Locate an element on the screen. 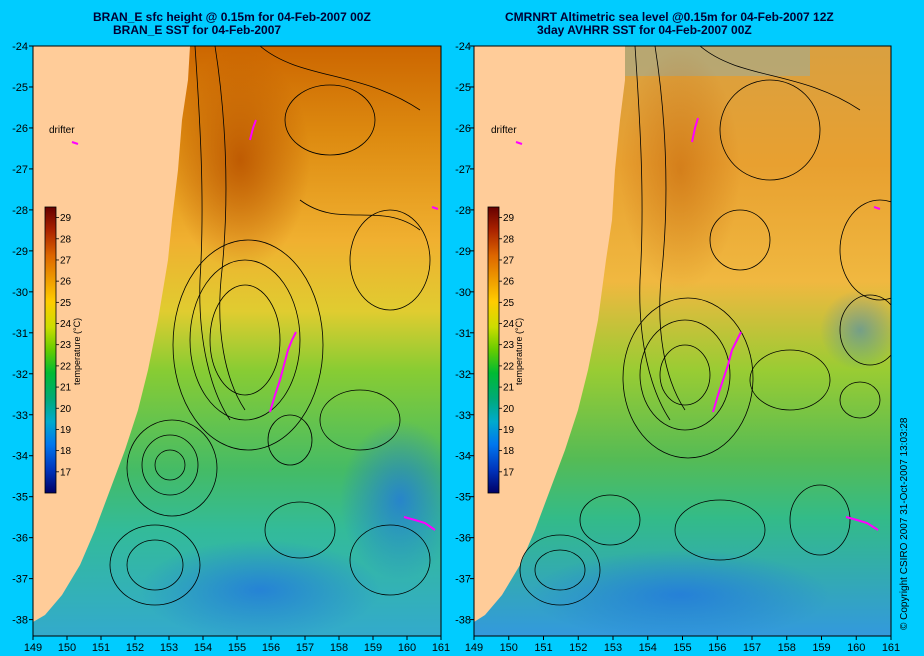 The width and height of the screenshot is (924, 656). left-x-tick-label: 156 is located at coordinates (271, 648).